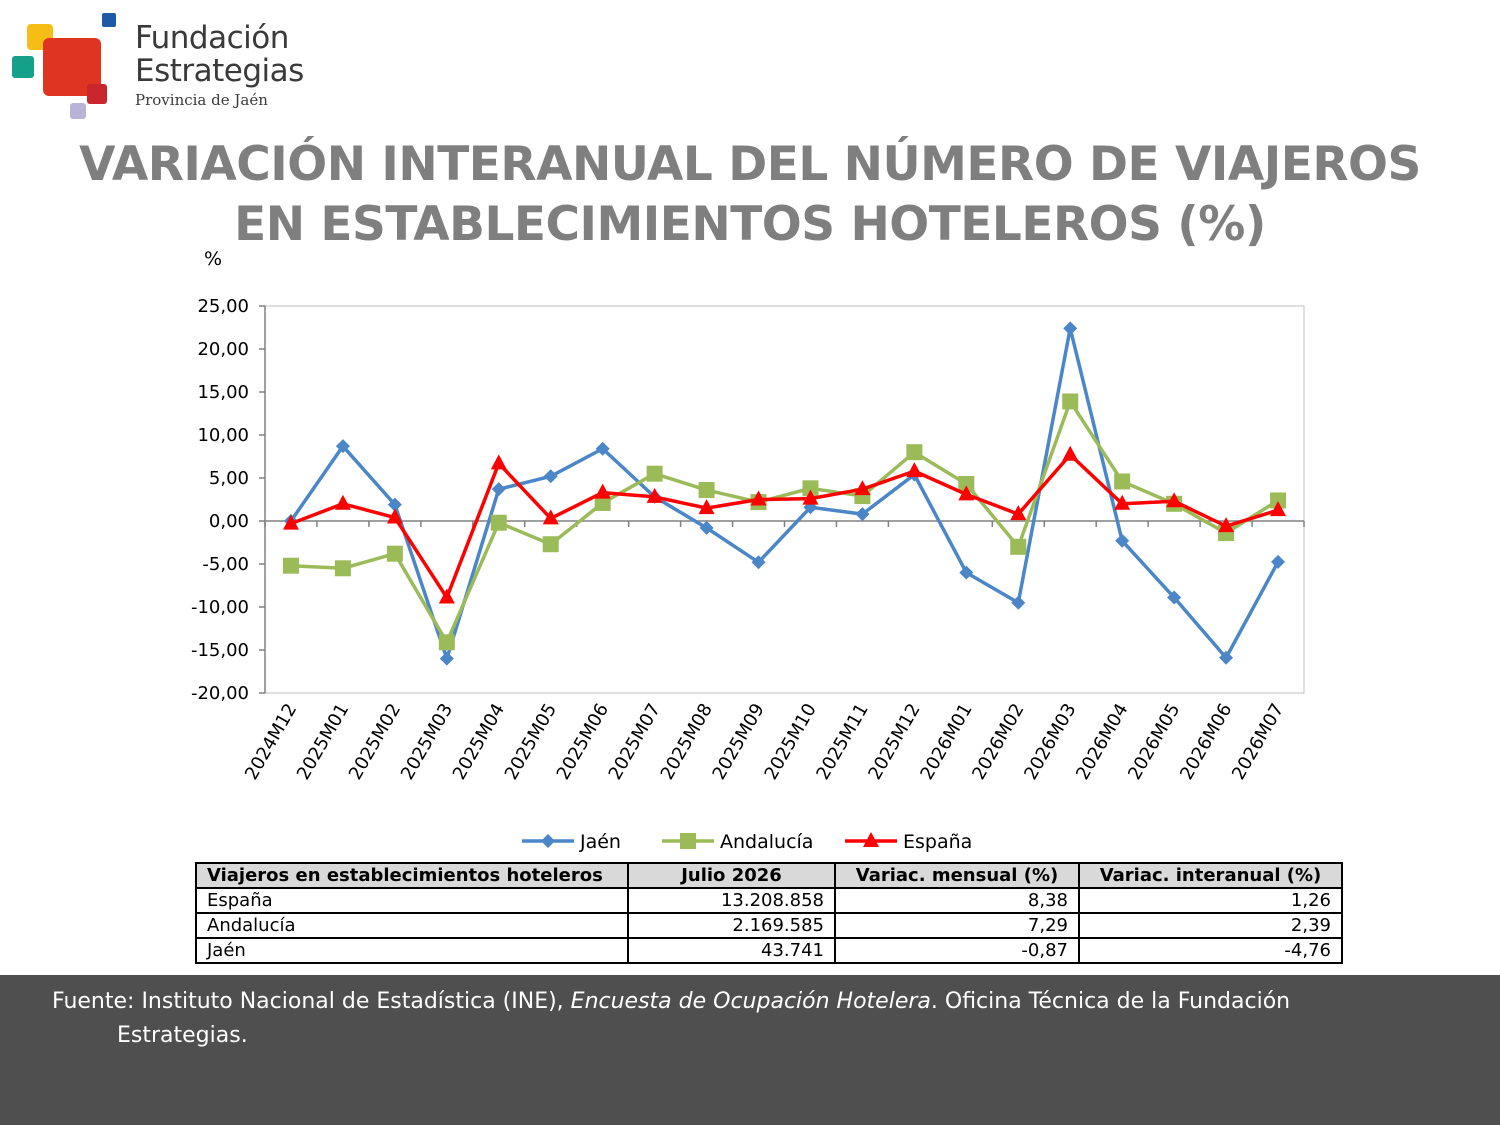  I want to click on table-cell: 43.741, so click(731, 950).